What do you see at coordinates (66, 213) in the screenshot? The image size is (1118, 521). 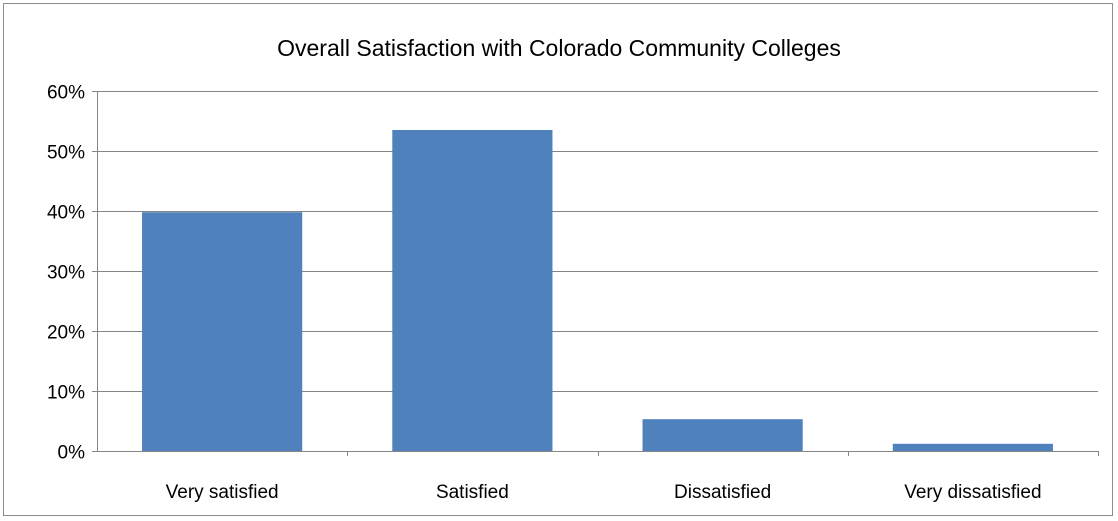 I see `y-tick-label: 40%` at bounding box center [66, 213].